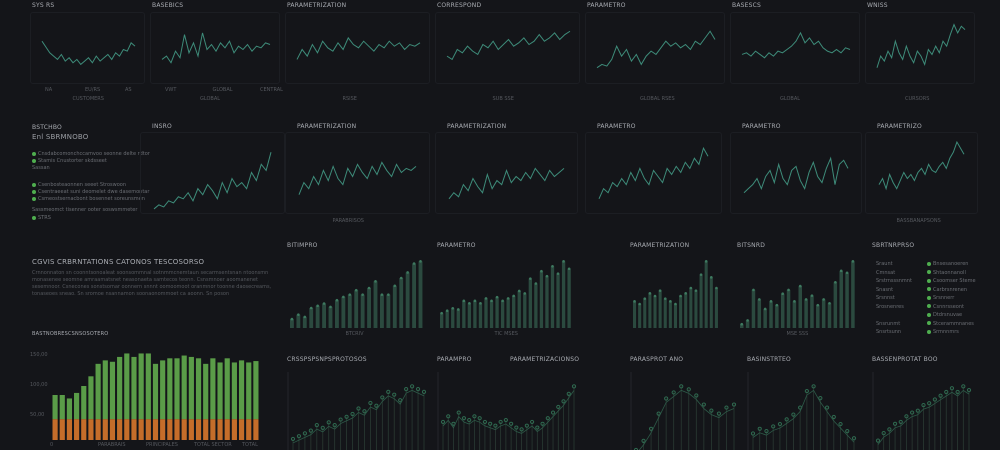  I want to click on info-line: Stamis Cnustorter skdsseet, so click(69, 161).